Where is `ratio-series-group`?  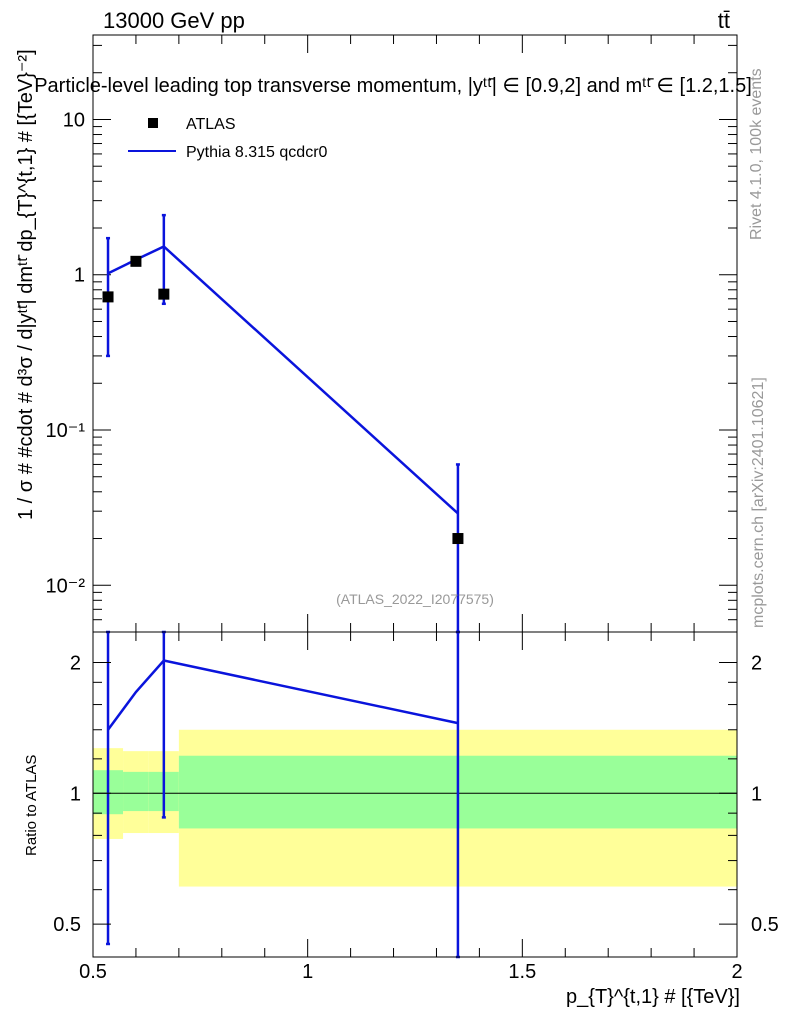
ratio-series-group is located at coordinates (283, 794).